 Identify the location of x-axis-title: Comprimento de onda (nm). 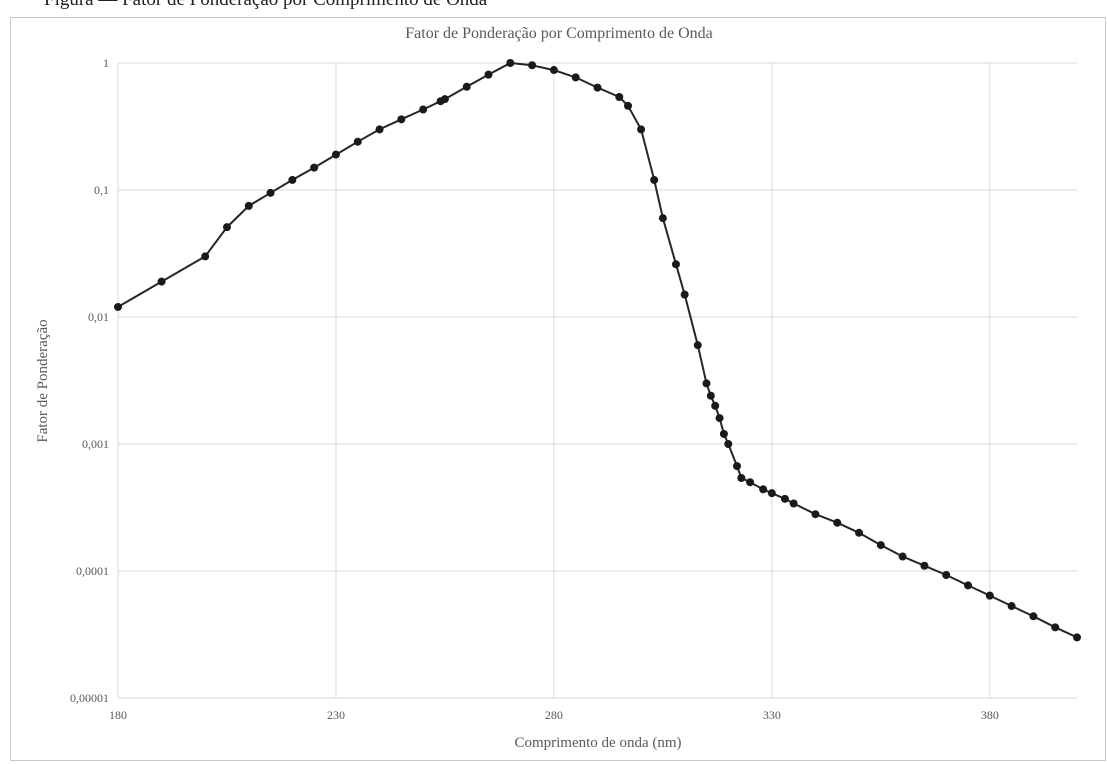
(597, 743).